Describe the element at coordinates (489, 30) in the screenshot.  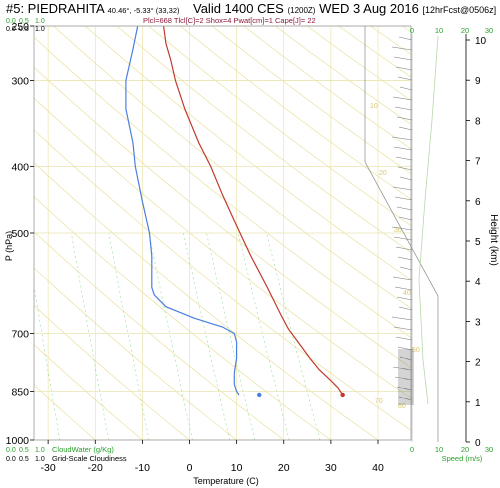
I see `speed-tick-top: 30` at that location.